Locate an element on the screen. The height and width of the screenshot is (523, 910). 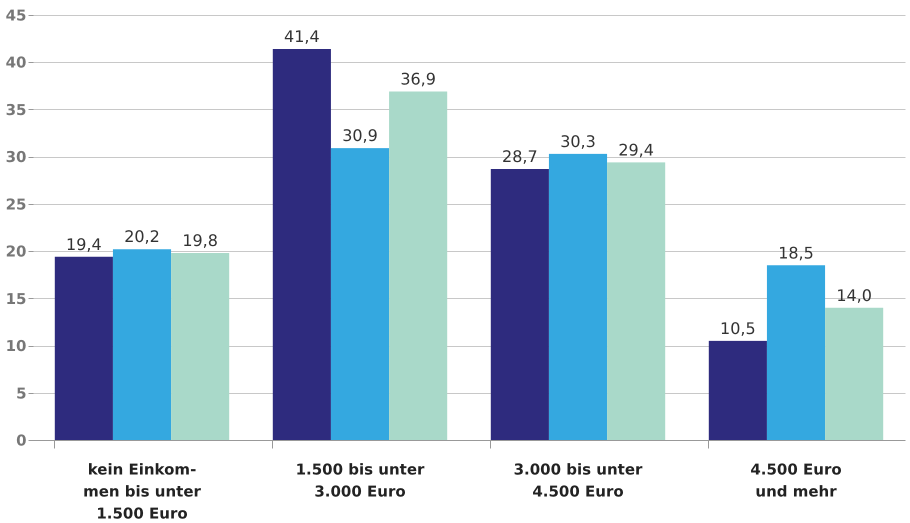
data-label: 28,7 is located at coordinates (520, 156).